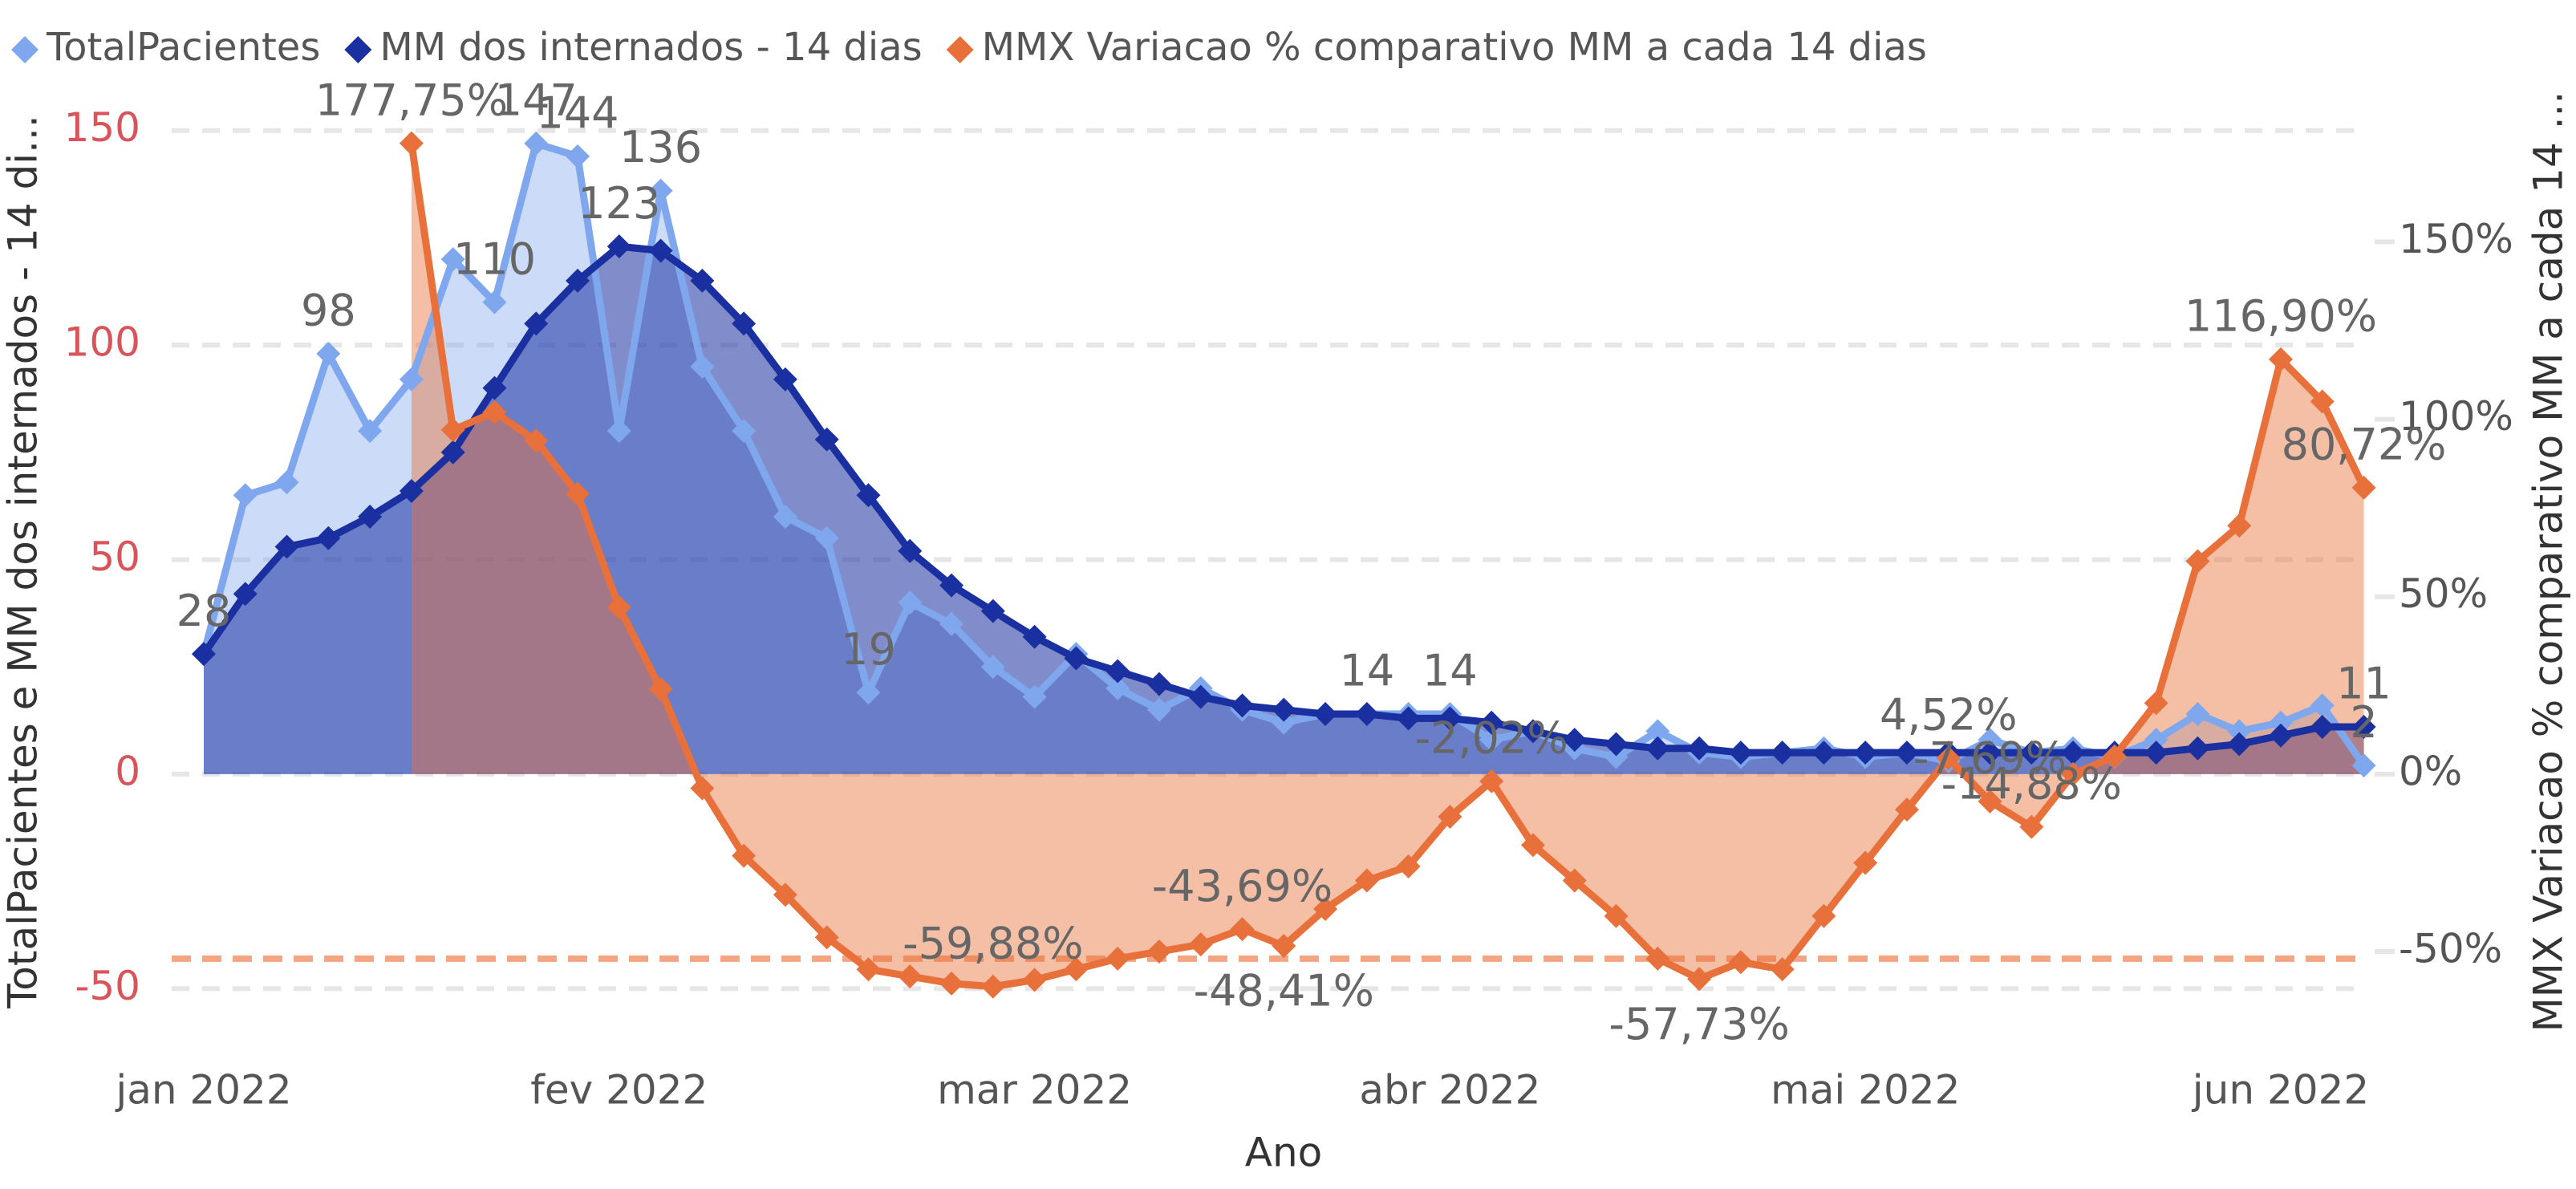  Describe the element at coordinates (2456, 239) in the screenshot. I see `y2-tick-label: 150%` at that location.